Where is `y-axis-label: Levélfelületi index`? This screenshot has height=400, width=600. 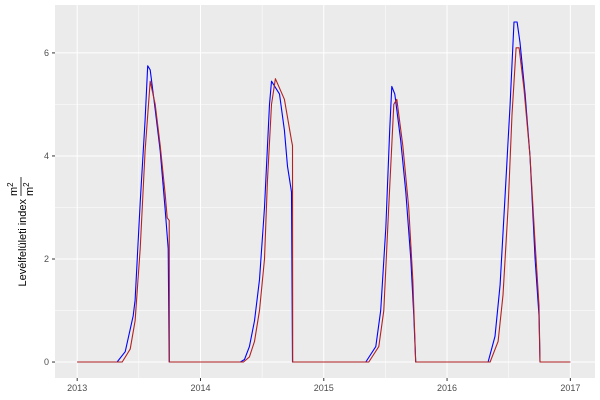
y-axis-label: Levélfelületi index is located at coordinates (23, 243).